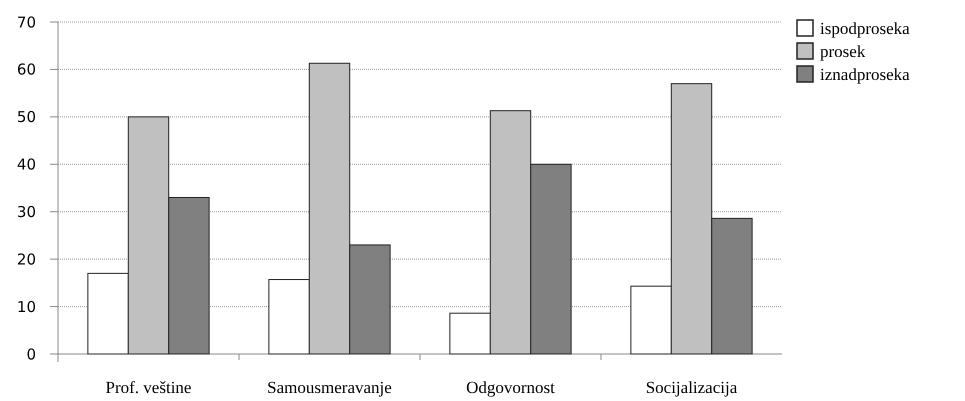  Describe the element at coordinates (511, 387) in the screenshot. I see `x-tick-label: Odgovornost` at that location.